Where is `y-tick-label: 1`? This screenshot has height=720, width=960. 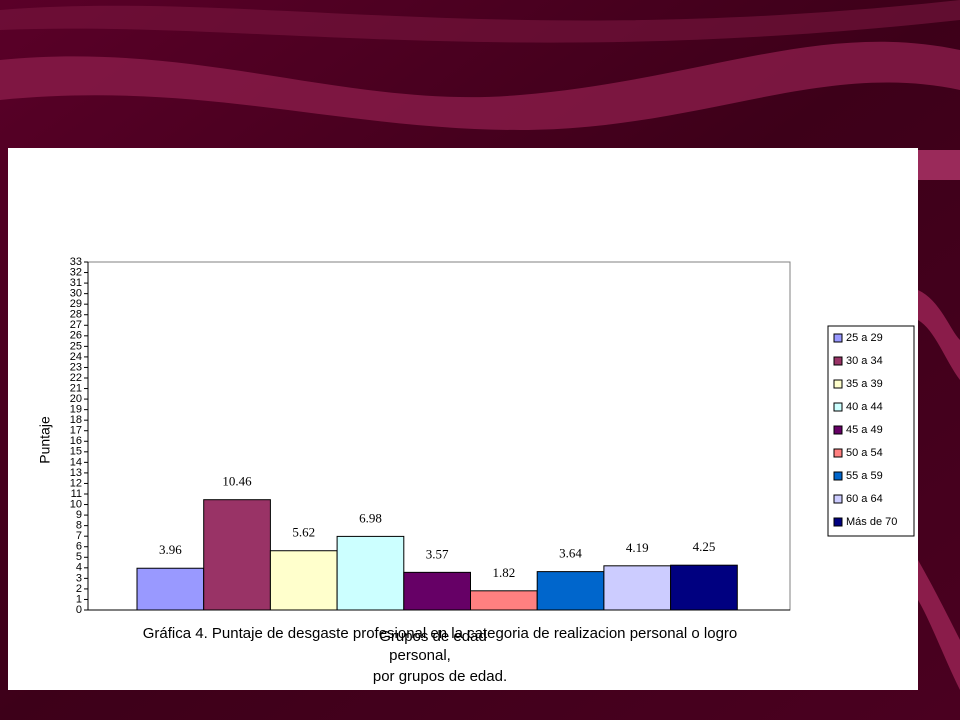 y-tick-label: 1 is located at coordinates (79, 599).